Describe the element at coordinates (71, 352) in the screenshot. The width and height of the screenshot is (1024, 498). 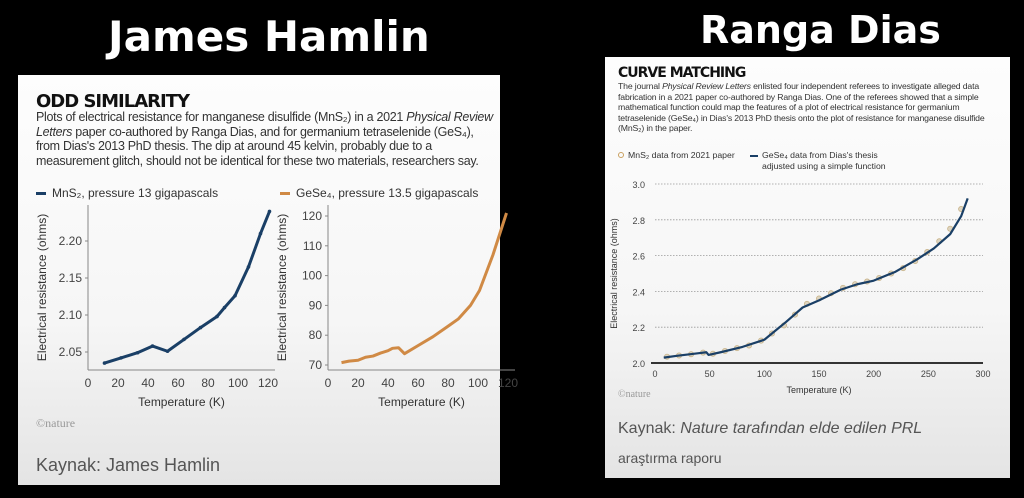
I see `y-tick-label: 2.05` at that location.